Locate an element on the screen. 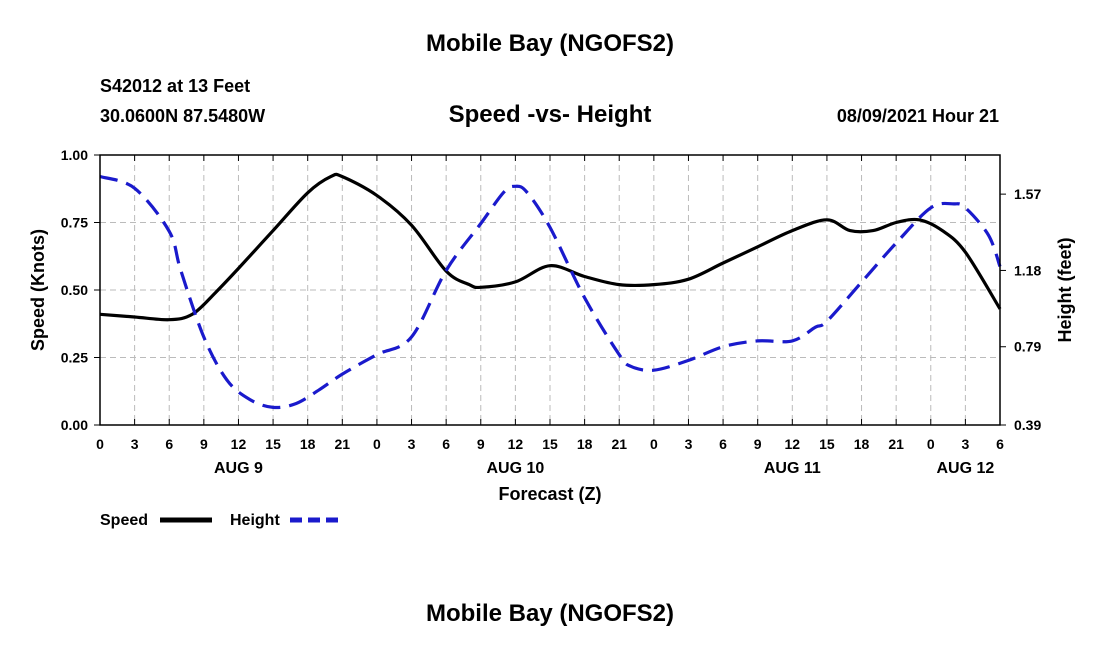  coordinates-label: 30.0600N 87.5480W is located at coordinates (183, 116).